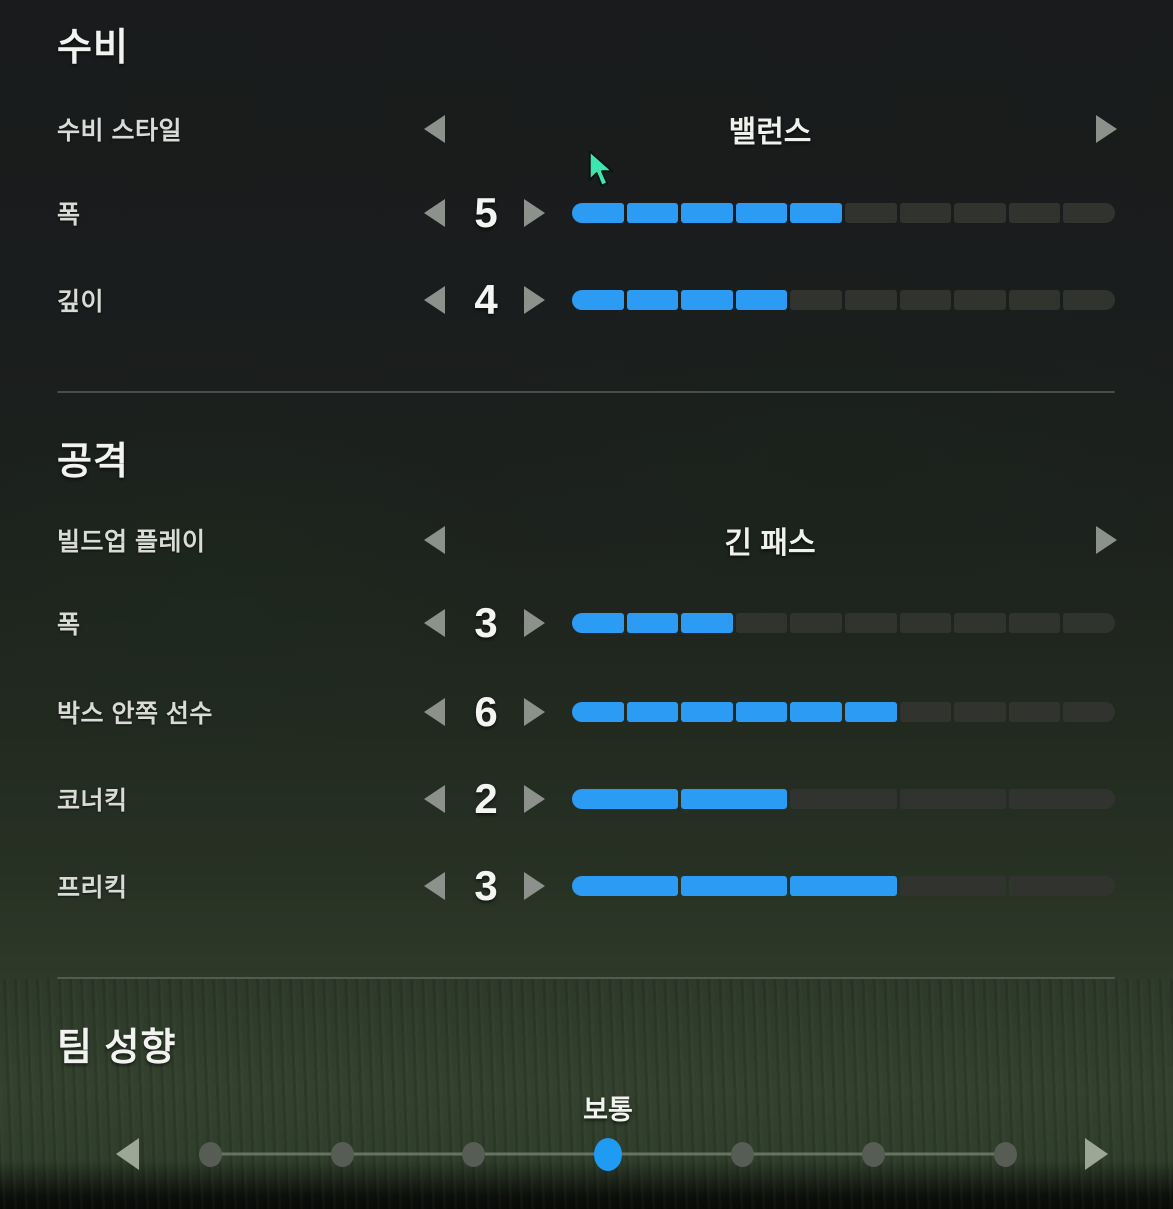 Image resolution: width=1173 pixels, height=1209 pixels. Describe the element at coordinates (608, 1110) in the screenshot. I see `slider-value-label: 보통` at that location.